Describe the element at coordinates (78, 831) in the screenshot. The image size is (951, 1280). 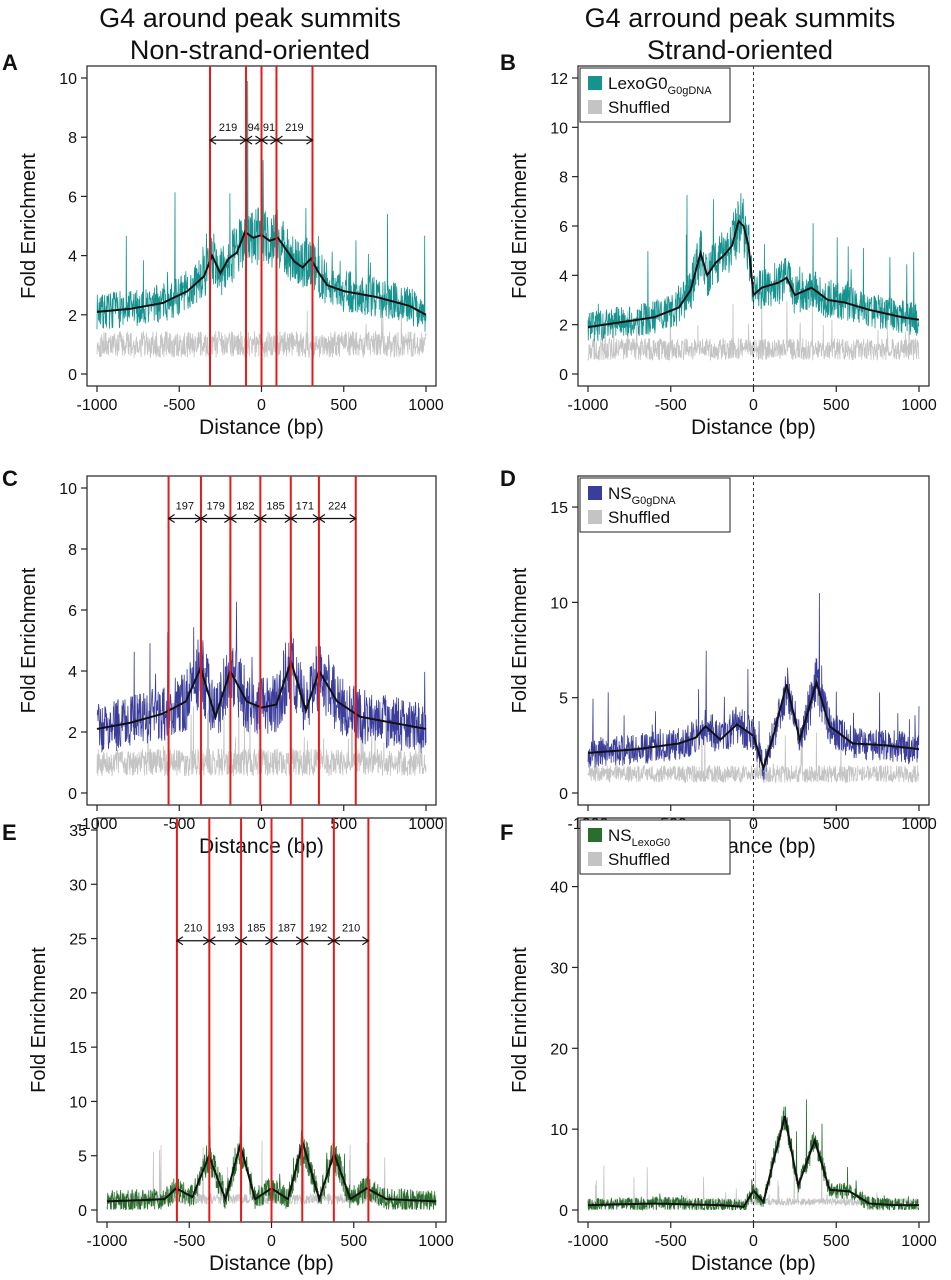
I see `y-tick-label: 35` at that location.